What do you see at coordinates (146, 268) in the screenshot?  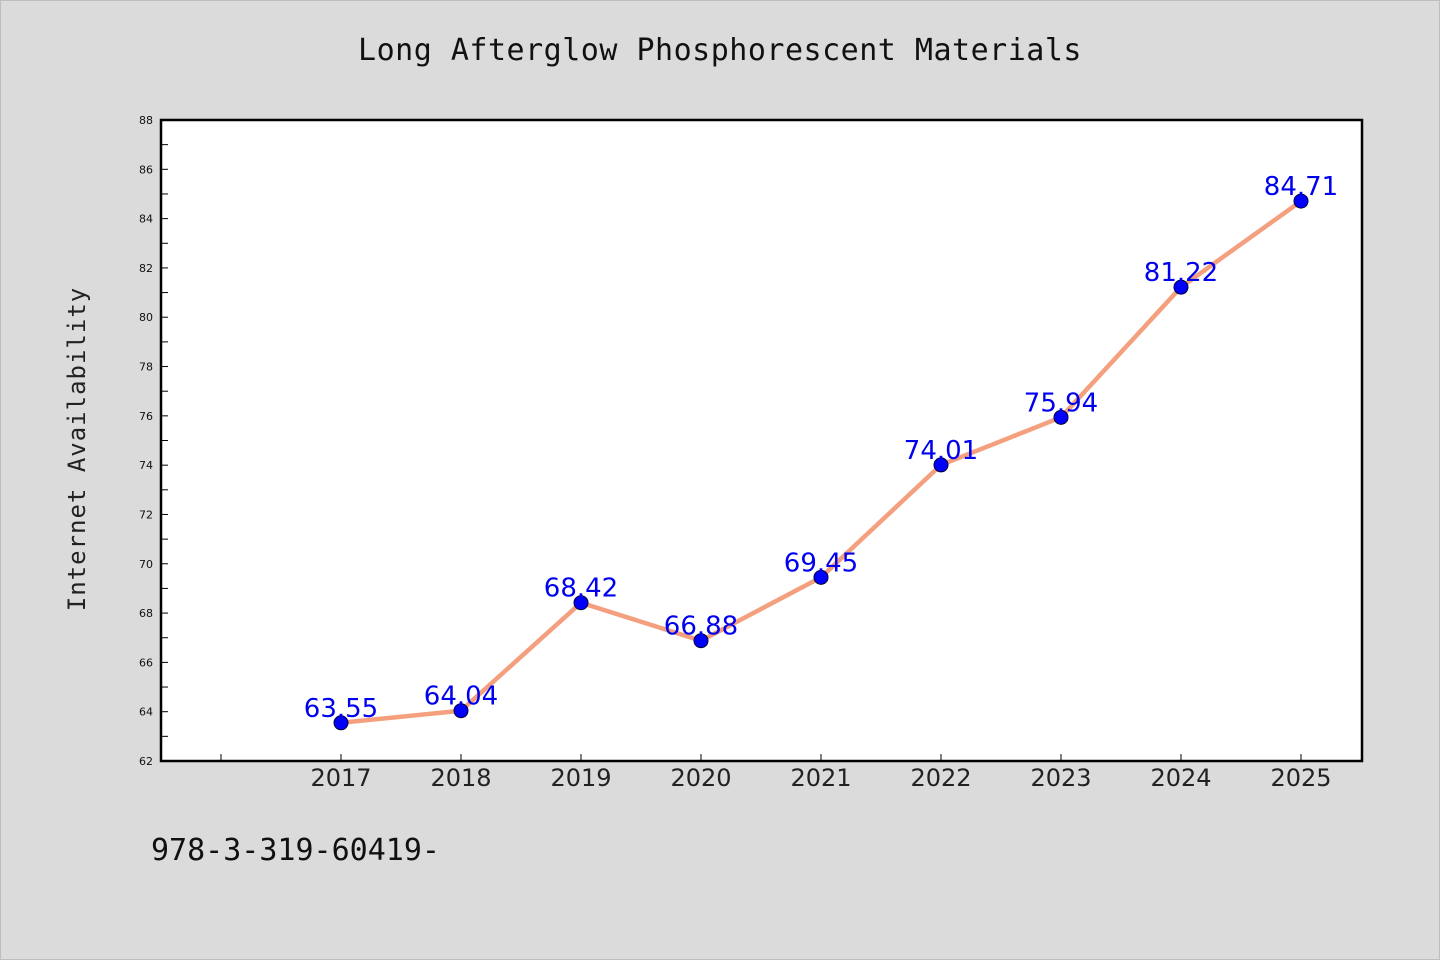 I see `y-tick-label: 82` at bounding box center [146, 268].